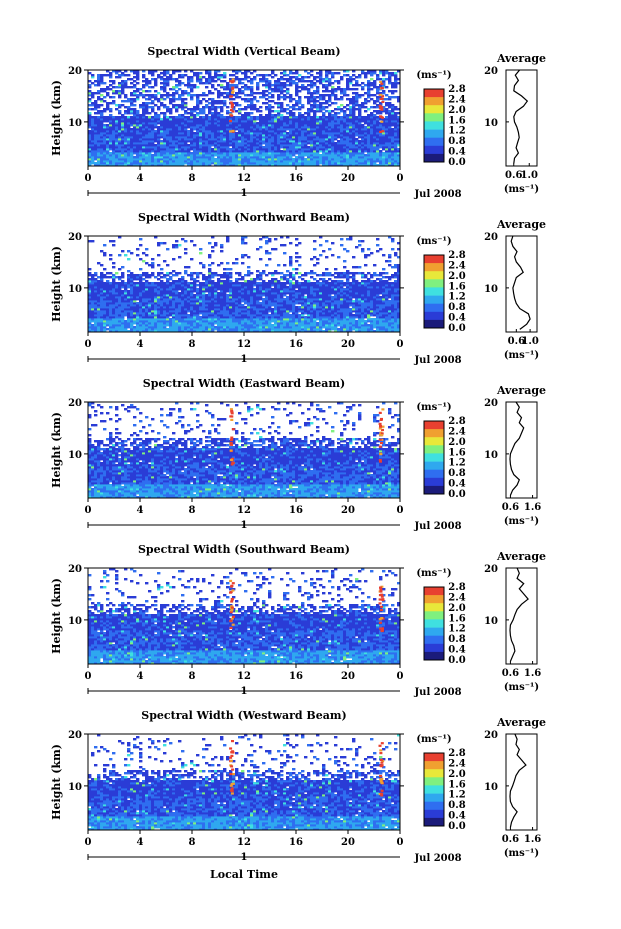 The width and height of the screenshot is (621, 929). Describe the element at coordinates (521, 58) in the screenshot. I see `average-title: Average` at that location.